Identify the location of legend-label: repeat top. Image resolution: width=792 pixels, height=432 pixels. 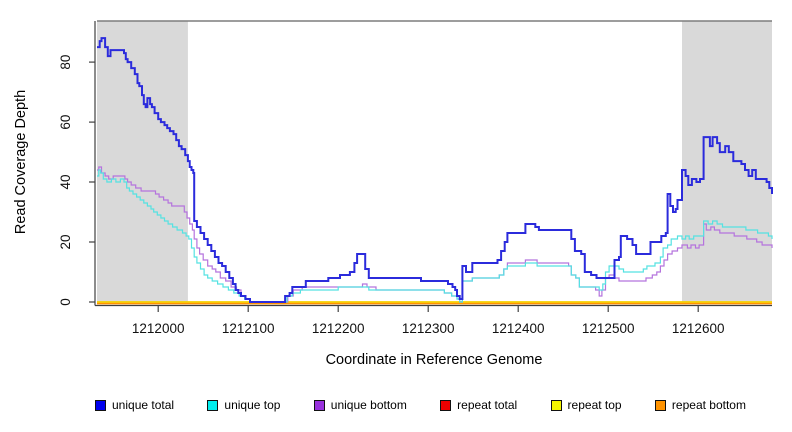
(594, 405).